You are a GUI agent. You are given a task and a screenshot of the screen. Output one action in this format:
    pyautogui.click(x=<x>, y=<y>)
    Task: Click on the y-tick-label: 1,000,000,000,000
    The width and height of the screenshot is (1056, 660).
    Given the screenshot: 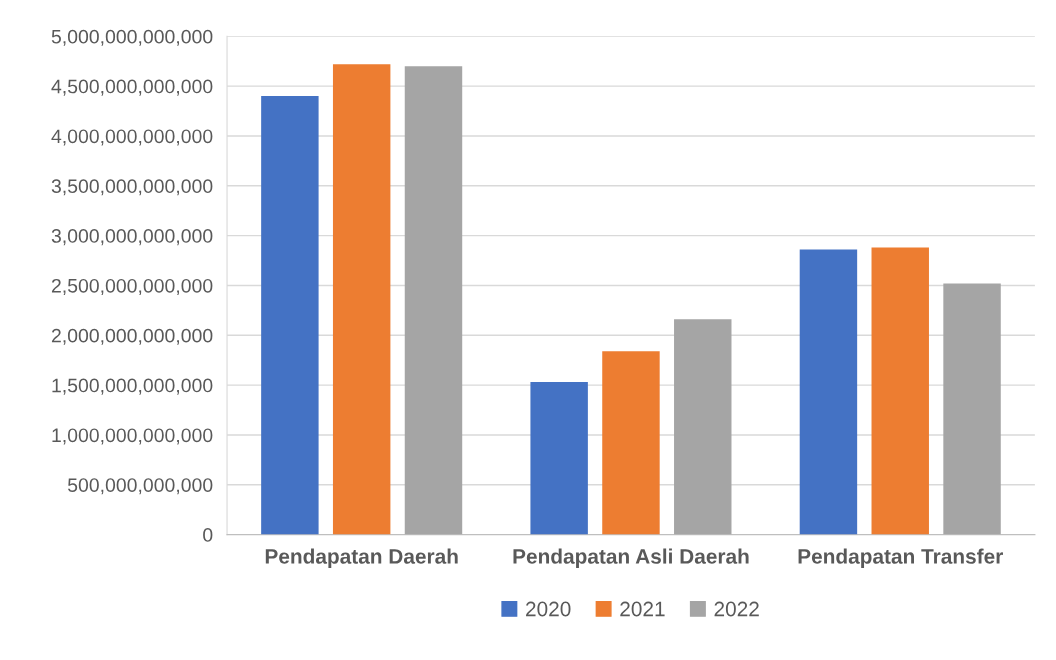 What is the action you would take?
    pyautogui.click(x=132, y=436)
    